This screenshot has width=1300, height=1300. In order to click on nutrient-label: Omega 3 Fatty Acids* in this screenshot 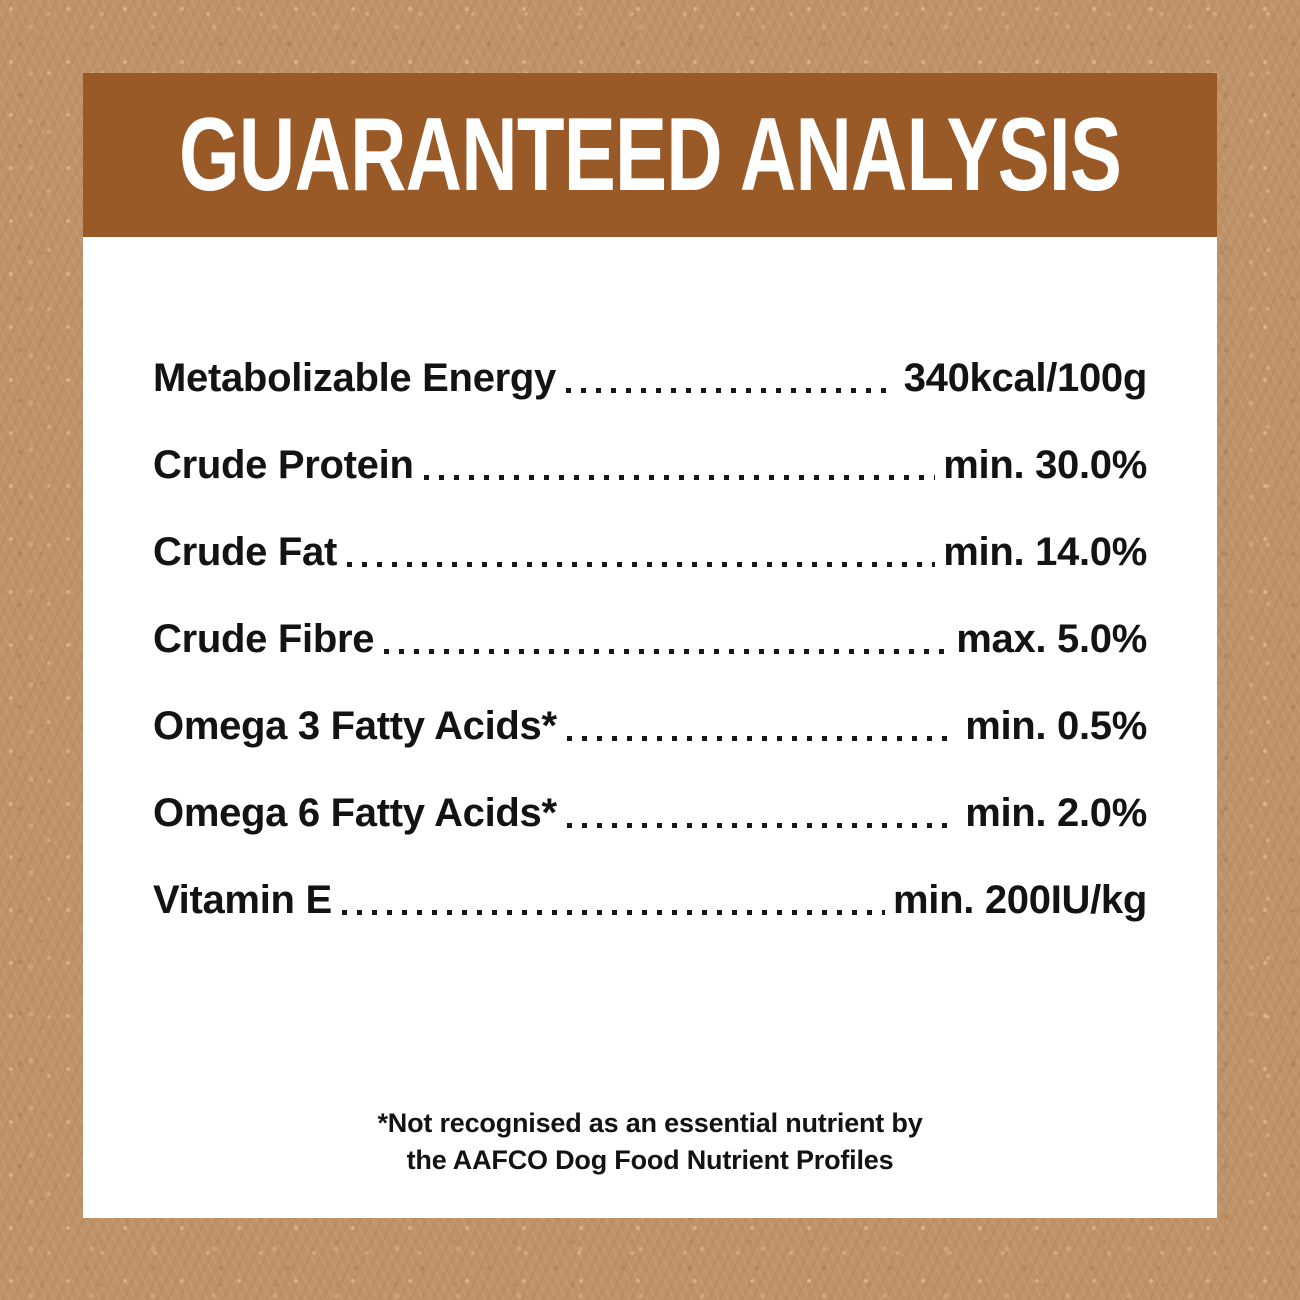, I will do `click(355, 726)`.